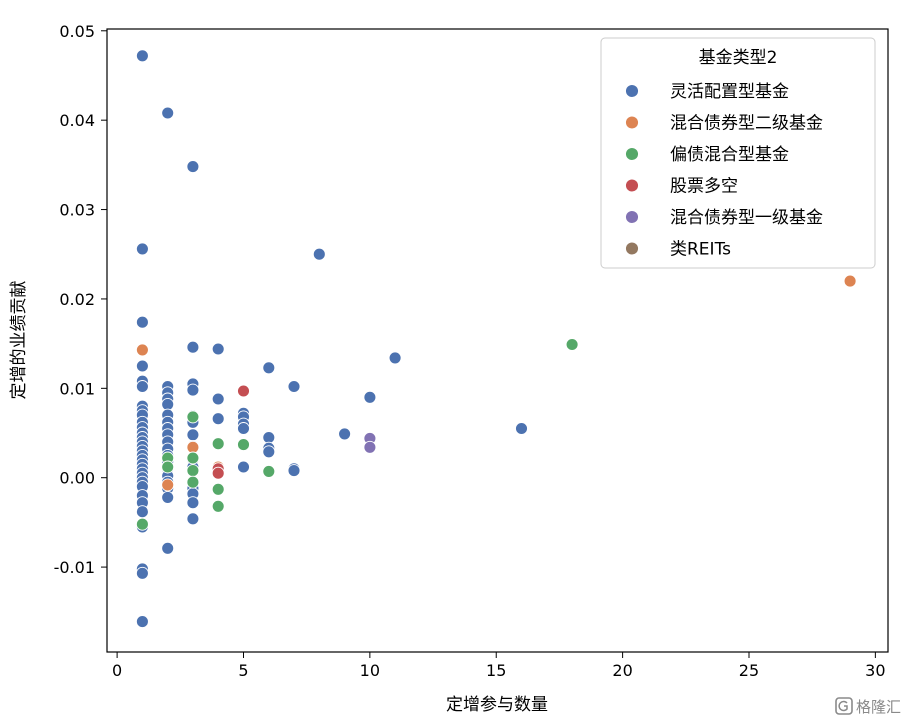 The image size is (912, 722). I want to click on y-tick-label: 0.02, so click(77, 299).